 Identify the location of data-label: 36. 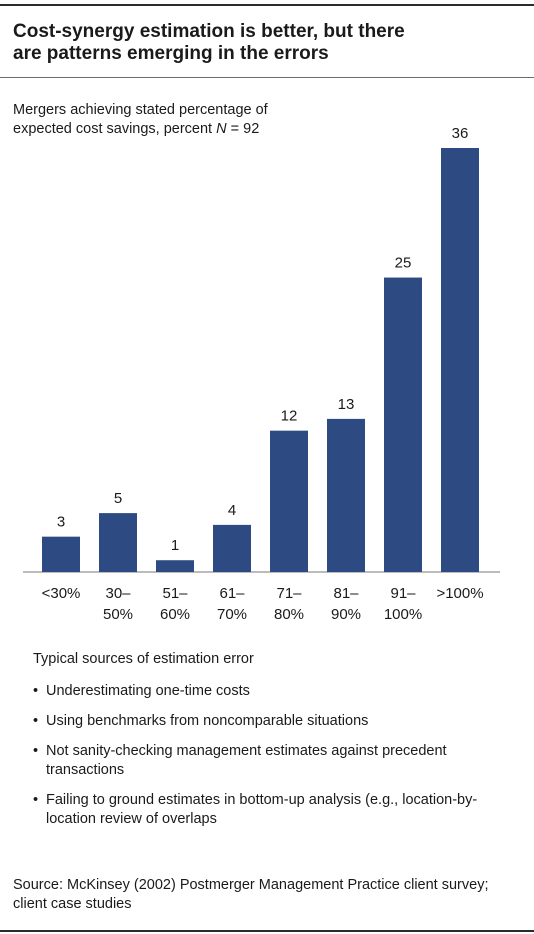
(460, 133).